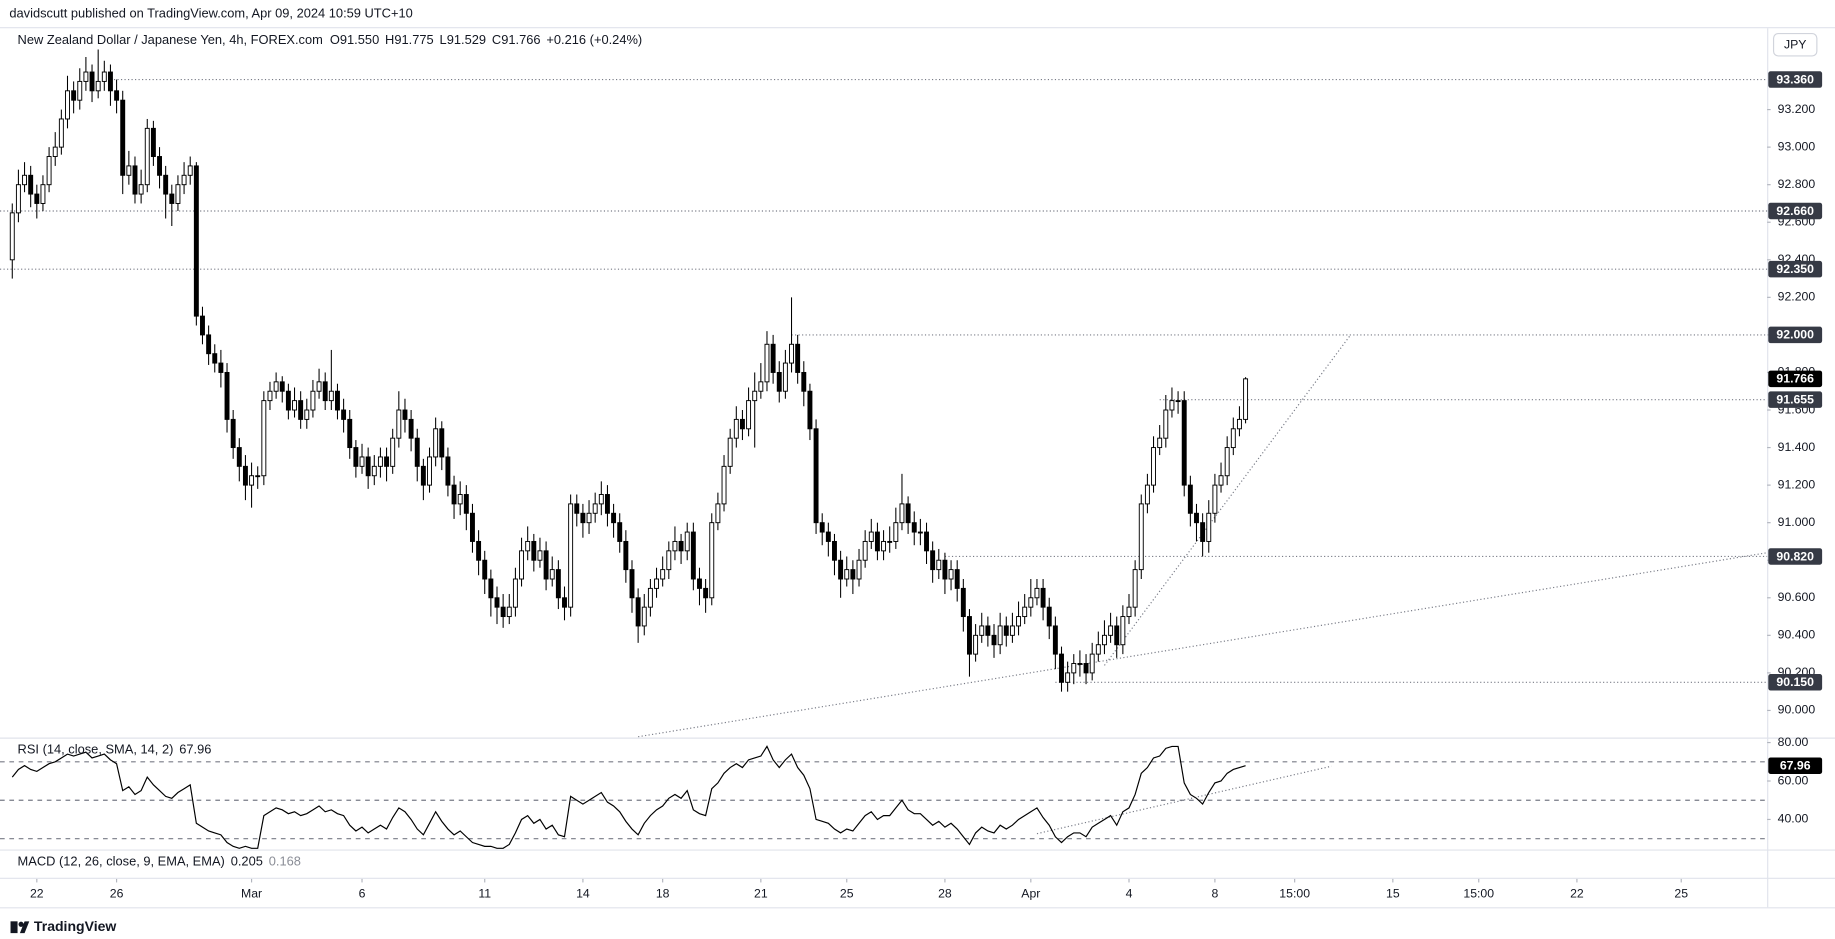 The image size is (1835, 939). Describe the element at coordinates (1795, 335) in the screenshot. I see `level-badge-label: 92.000` at that location.